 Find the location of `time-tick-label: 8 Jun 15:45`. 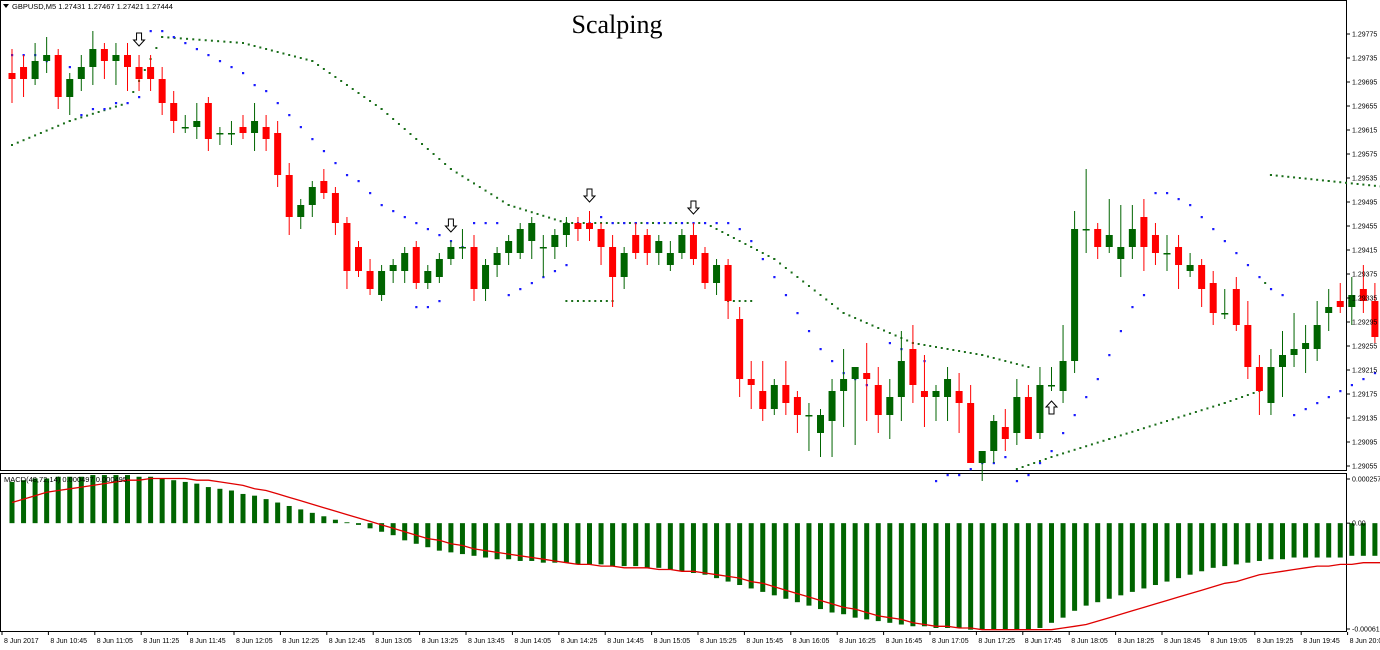

time-tick-label: 8 Jun 15:45 is located at coordinates (764, 641).